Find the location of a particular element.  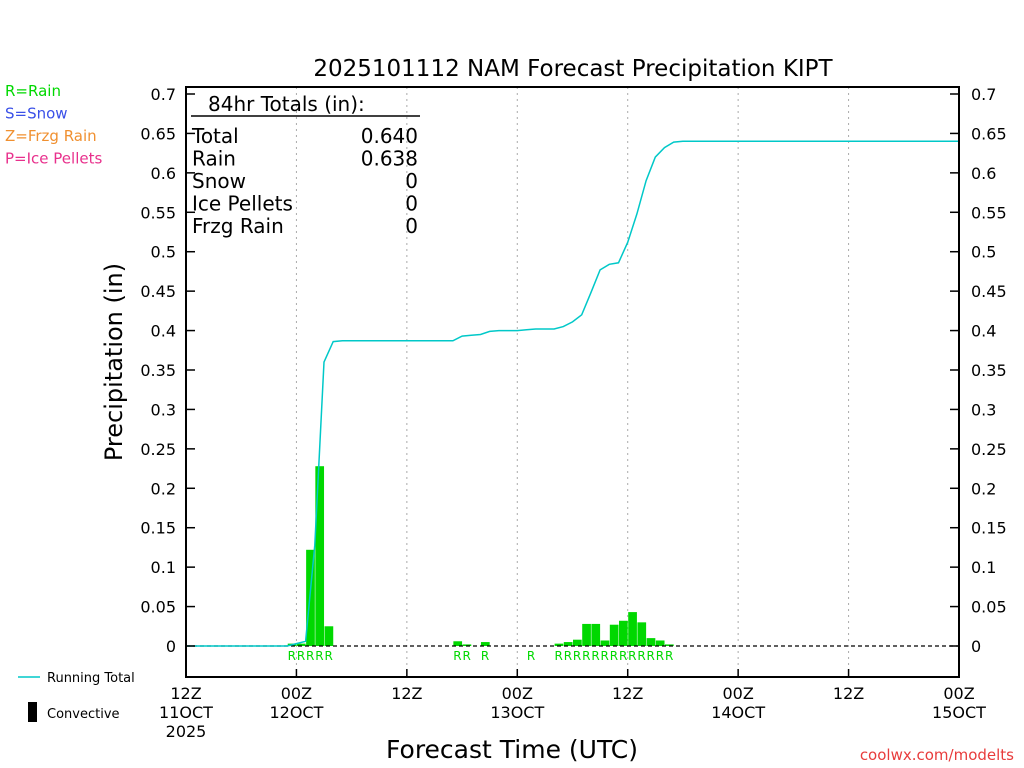

y-tick-label-right: 0.55 is located at coordinates (989, 212).